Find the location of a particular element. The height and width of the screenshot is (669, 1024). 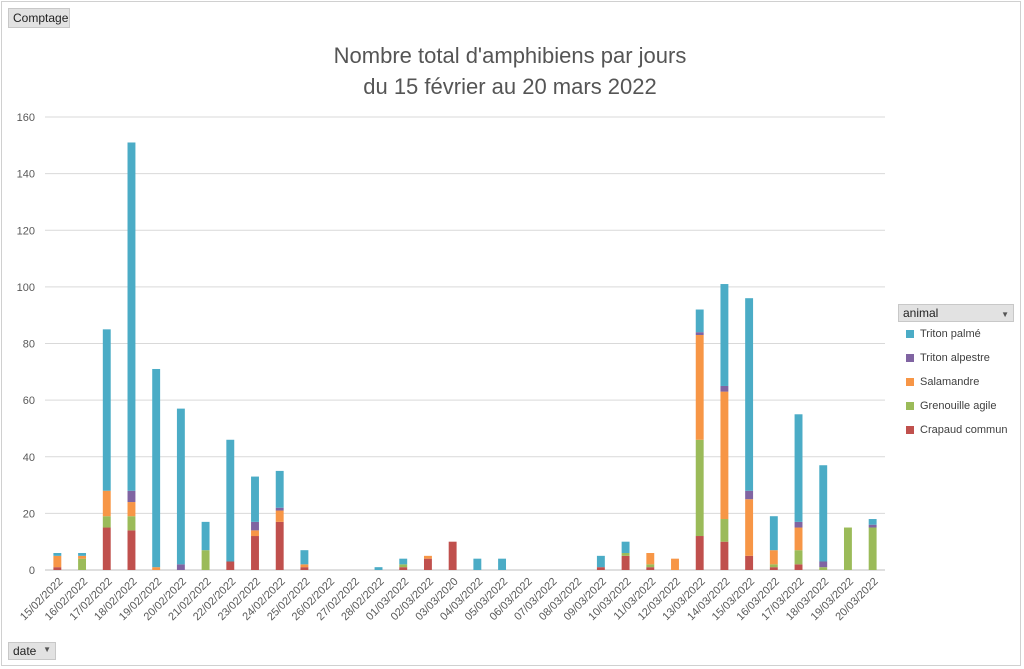

y-tick-label: 0 is located at coordinates (32, 571).